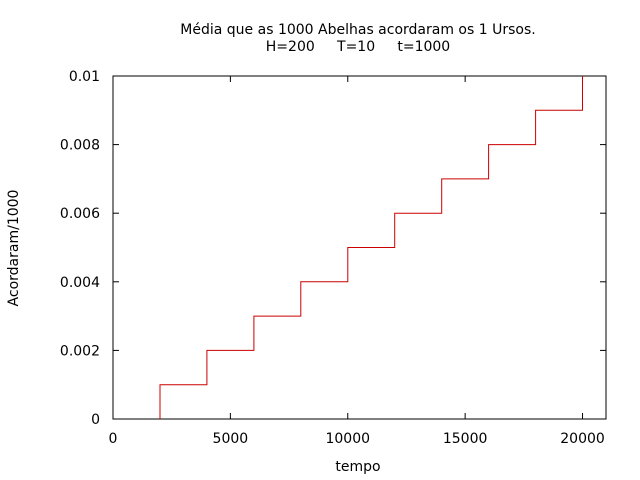 The width and height of the screenshot is (640, 480). Describe the element at coordinates (80, 351) in the screenshot. I see `y-tick-label: 0.002` at that location.